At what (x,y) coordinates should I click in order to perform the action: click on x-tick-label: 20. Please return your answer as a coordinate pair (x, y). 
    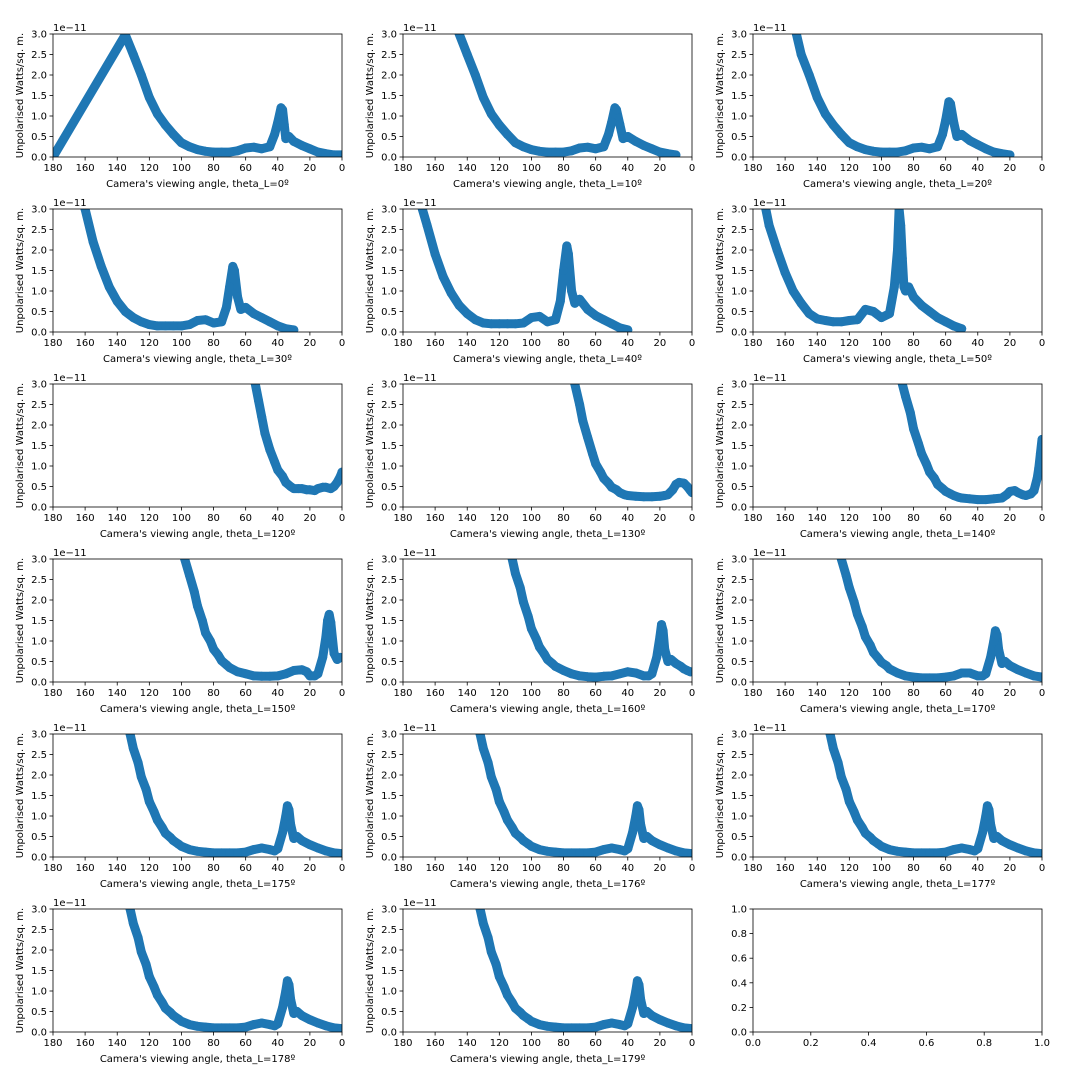
    Looking at the image, I should click on (1010, 693).